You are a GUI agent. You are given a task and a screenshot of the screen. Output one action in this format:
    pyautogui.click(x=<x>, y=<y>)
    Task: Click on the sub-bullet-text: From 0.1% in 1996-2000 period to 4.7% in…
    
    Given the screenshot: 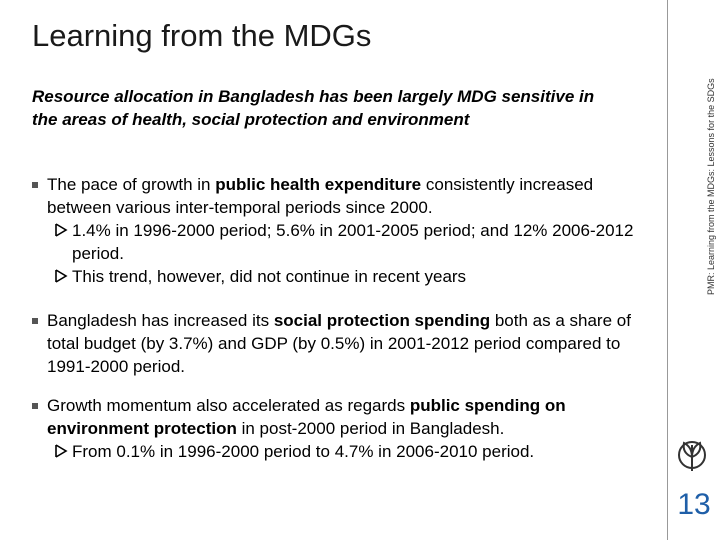 What is the action you would take?
    pyautogui.click(x=303, y=451)
    